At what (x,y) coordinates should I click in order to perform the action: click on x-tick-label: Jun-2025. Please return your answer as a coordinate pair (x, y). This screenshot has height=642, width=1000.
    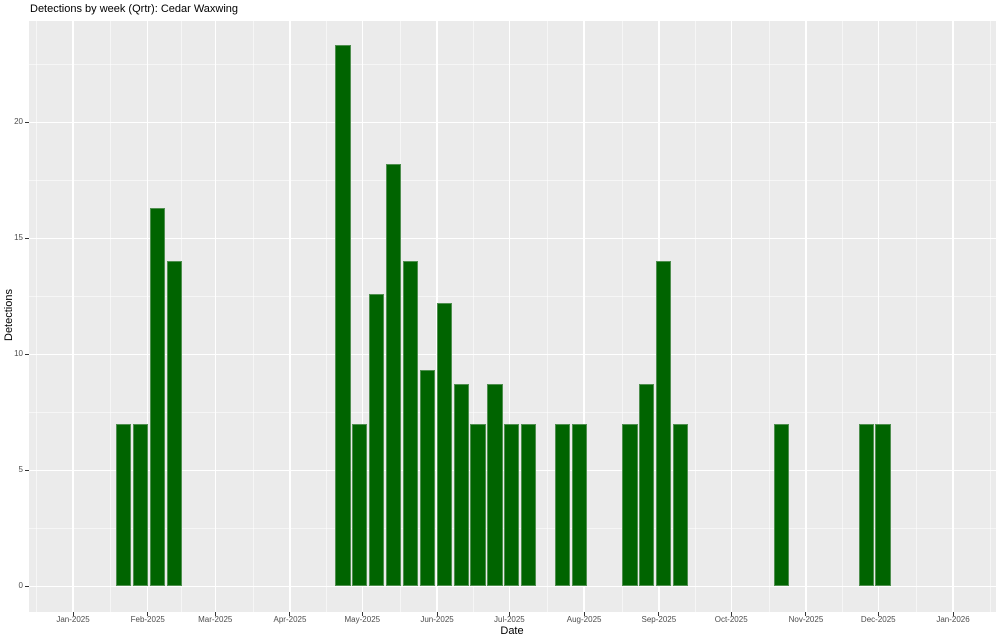
    Looking at the image, I should click on (437, 619).